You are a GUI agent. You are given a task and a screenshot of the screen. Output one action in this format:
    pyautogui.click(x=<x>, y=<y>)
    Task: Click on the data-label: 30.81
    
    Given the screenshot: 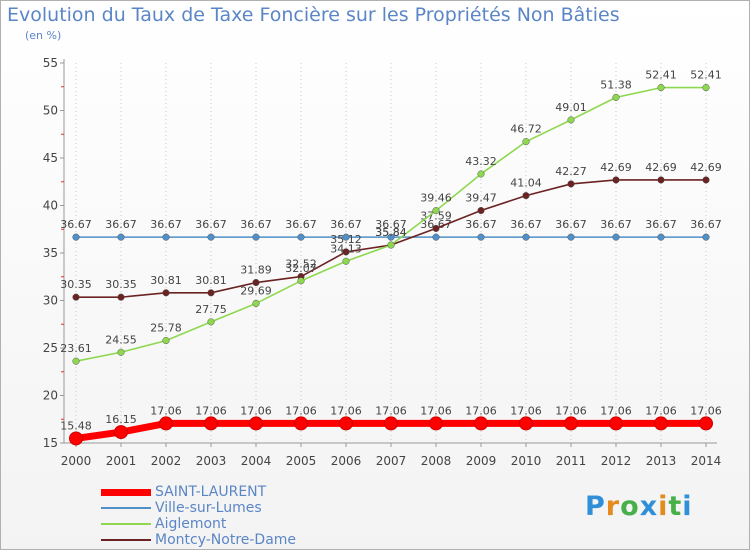 What is the action you would take?
    pyautogui.click(x=166, y=280)
    